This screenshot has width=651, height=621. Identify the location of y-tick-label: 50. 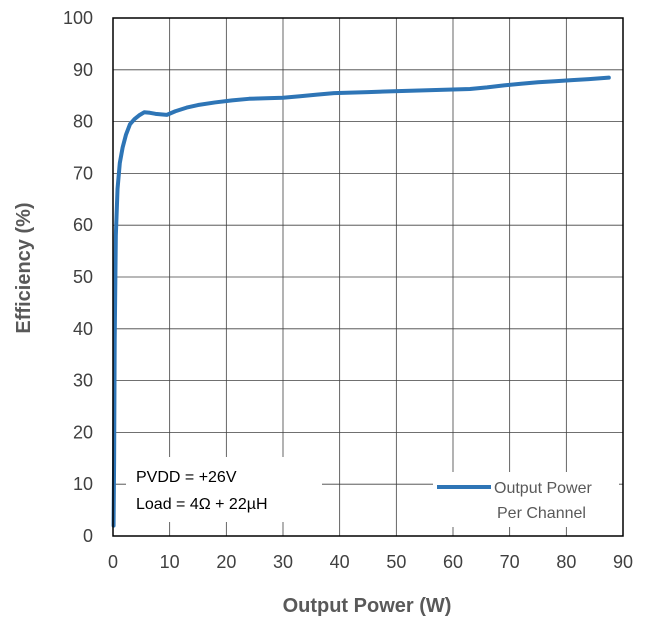
(83, 277).